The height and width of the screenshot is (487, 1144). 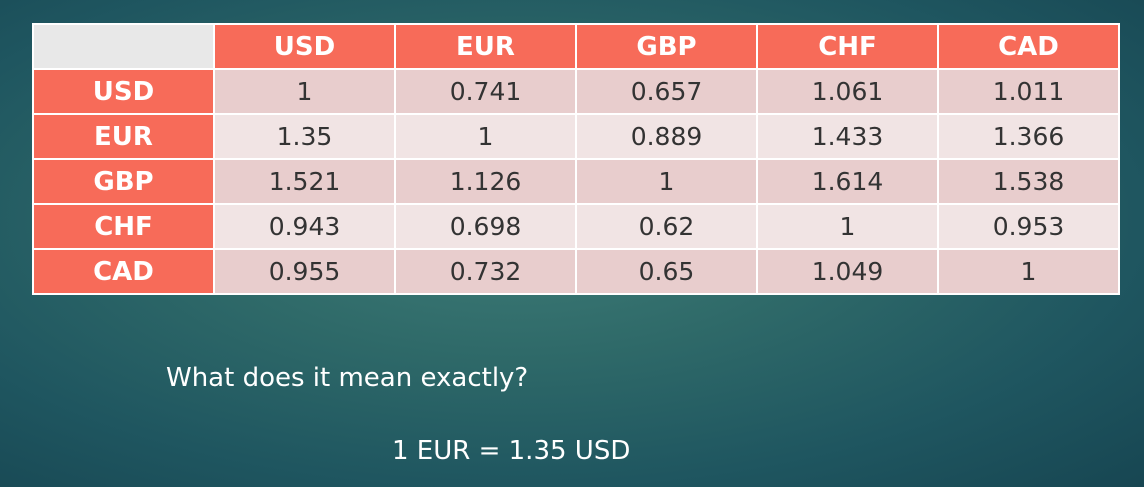 I want to click on rate-cell: 0.889, so click(x=666, y=136).